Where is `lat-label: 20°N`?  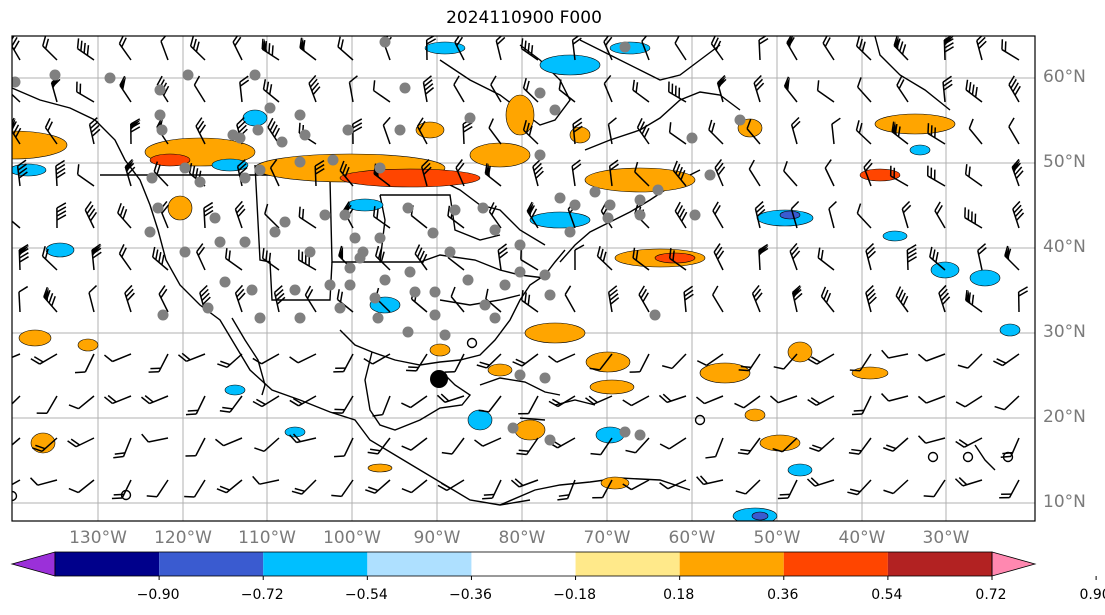
lat-label: 20°N is located at coordinates (1064, 417).